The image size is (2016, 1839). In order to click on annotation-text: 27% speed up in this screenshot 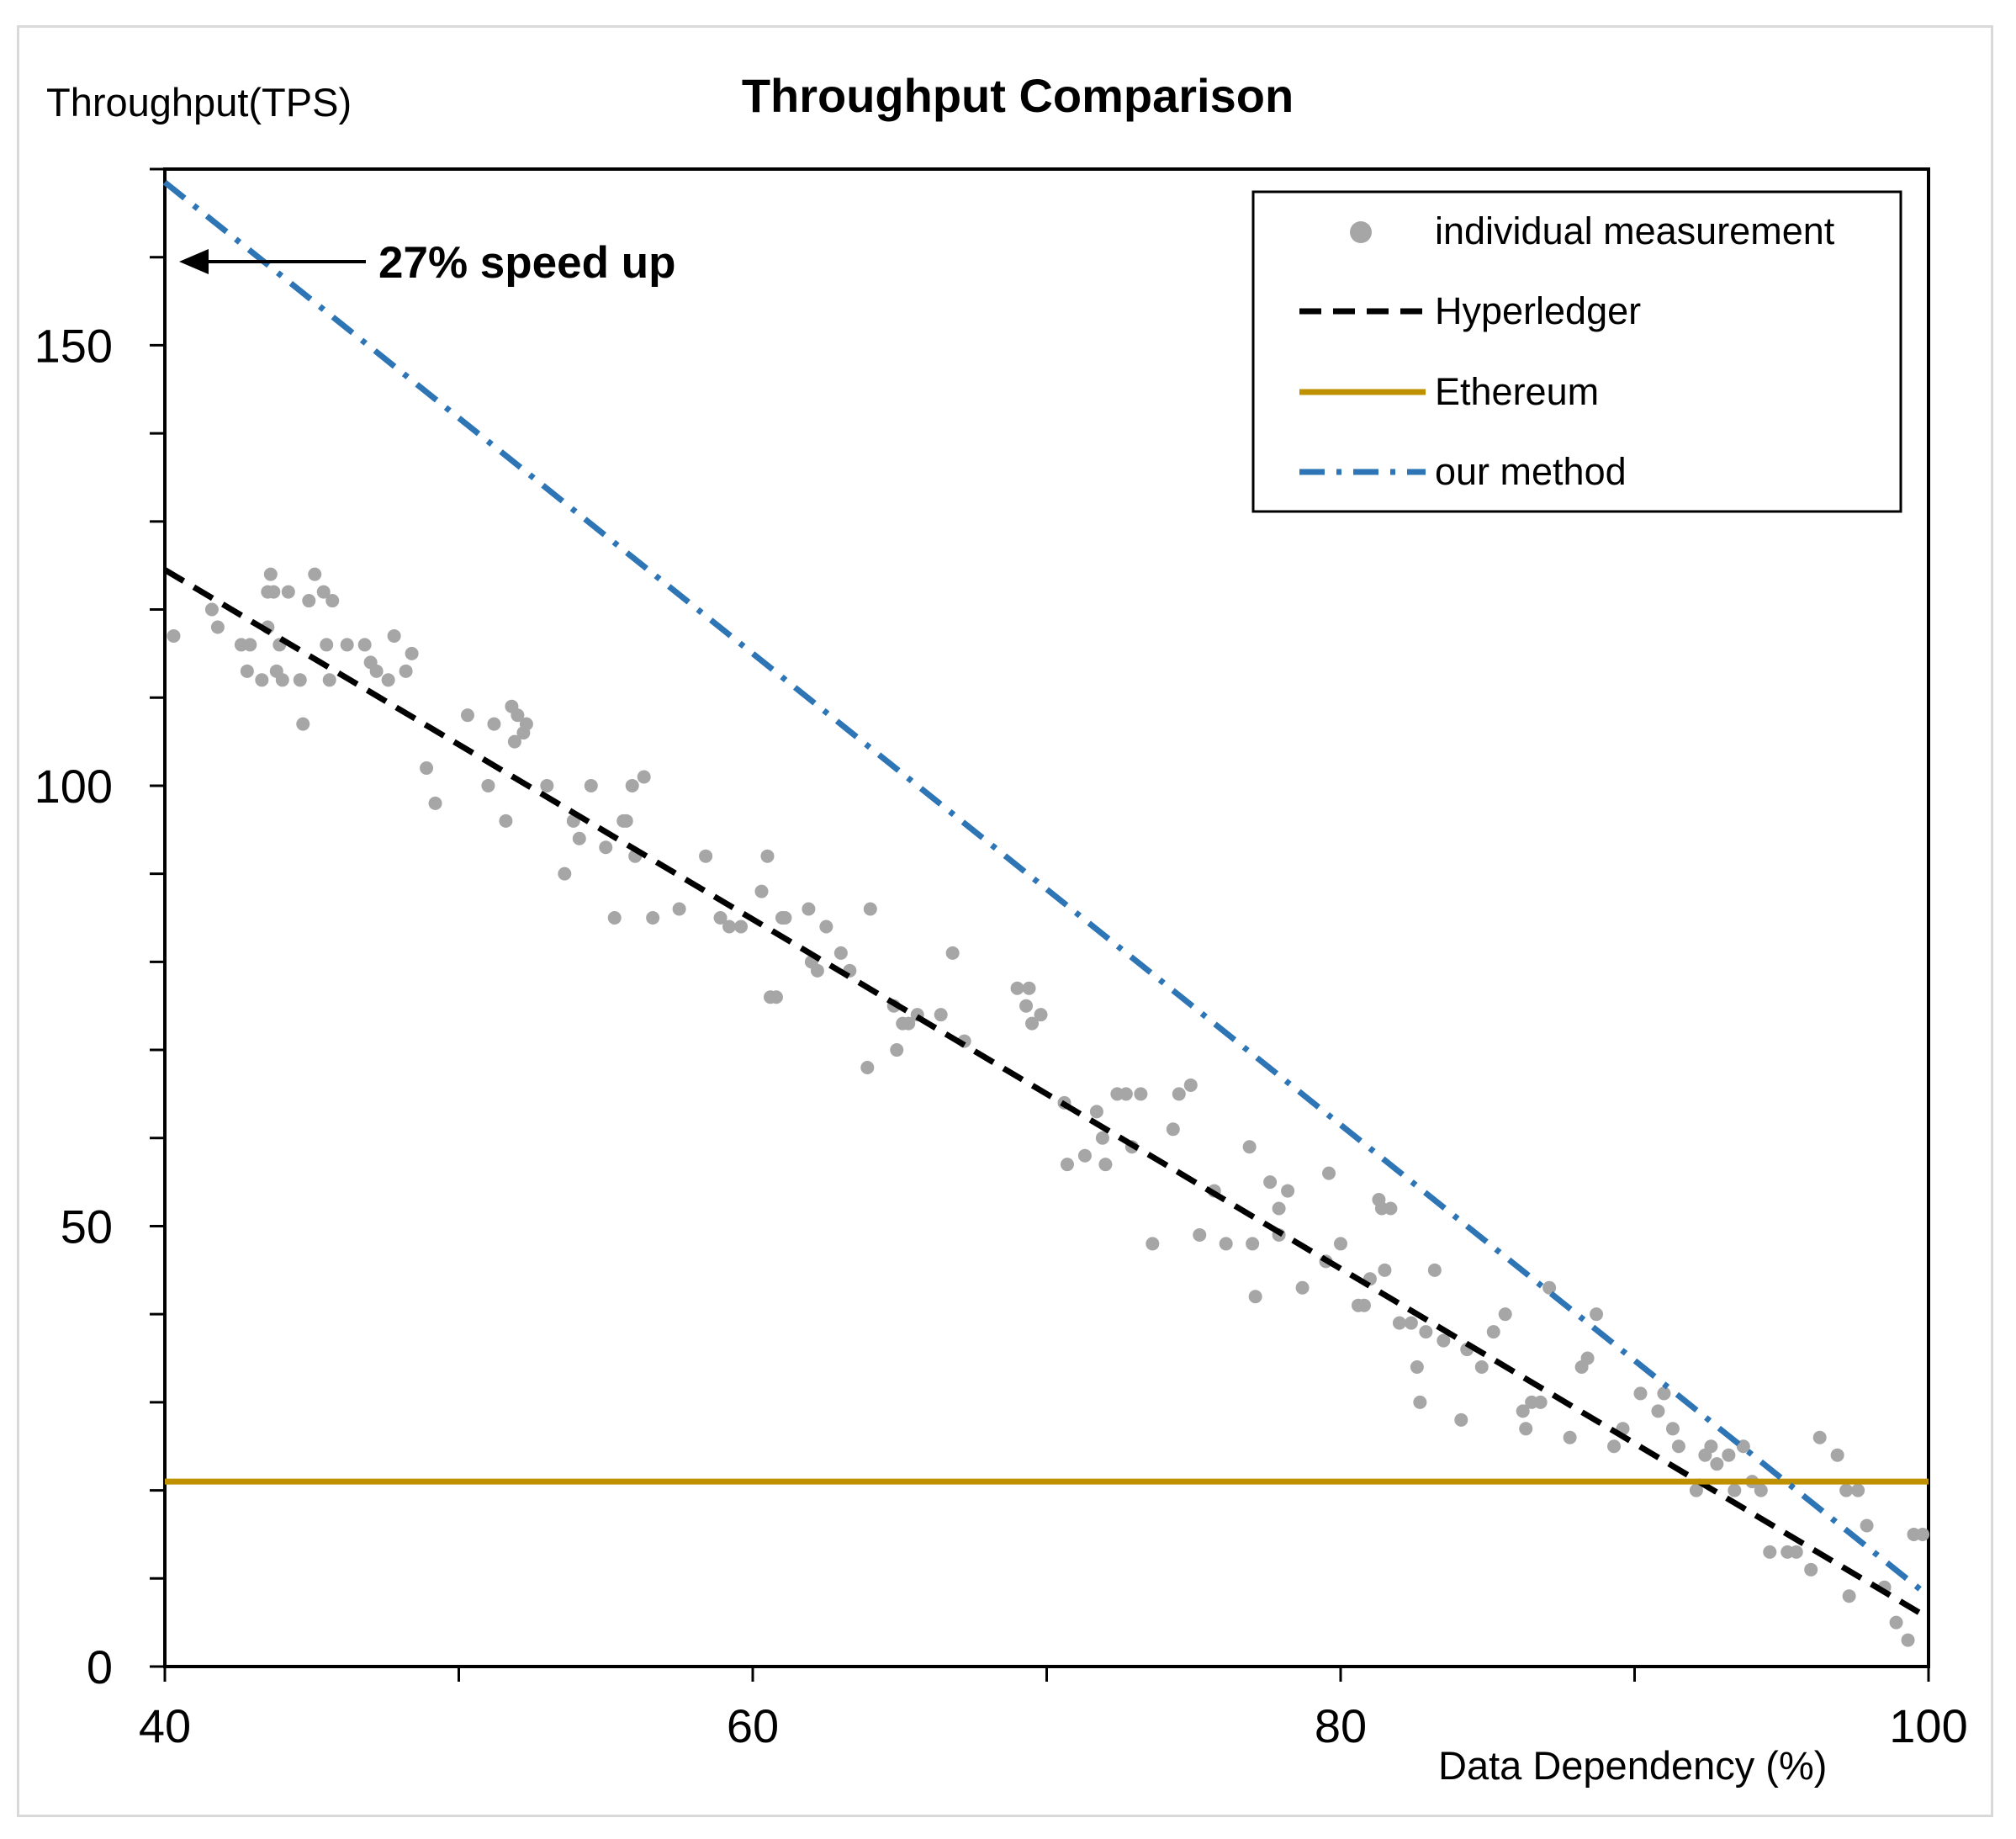, I will do `click(526, 263)`.